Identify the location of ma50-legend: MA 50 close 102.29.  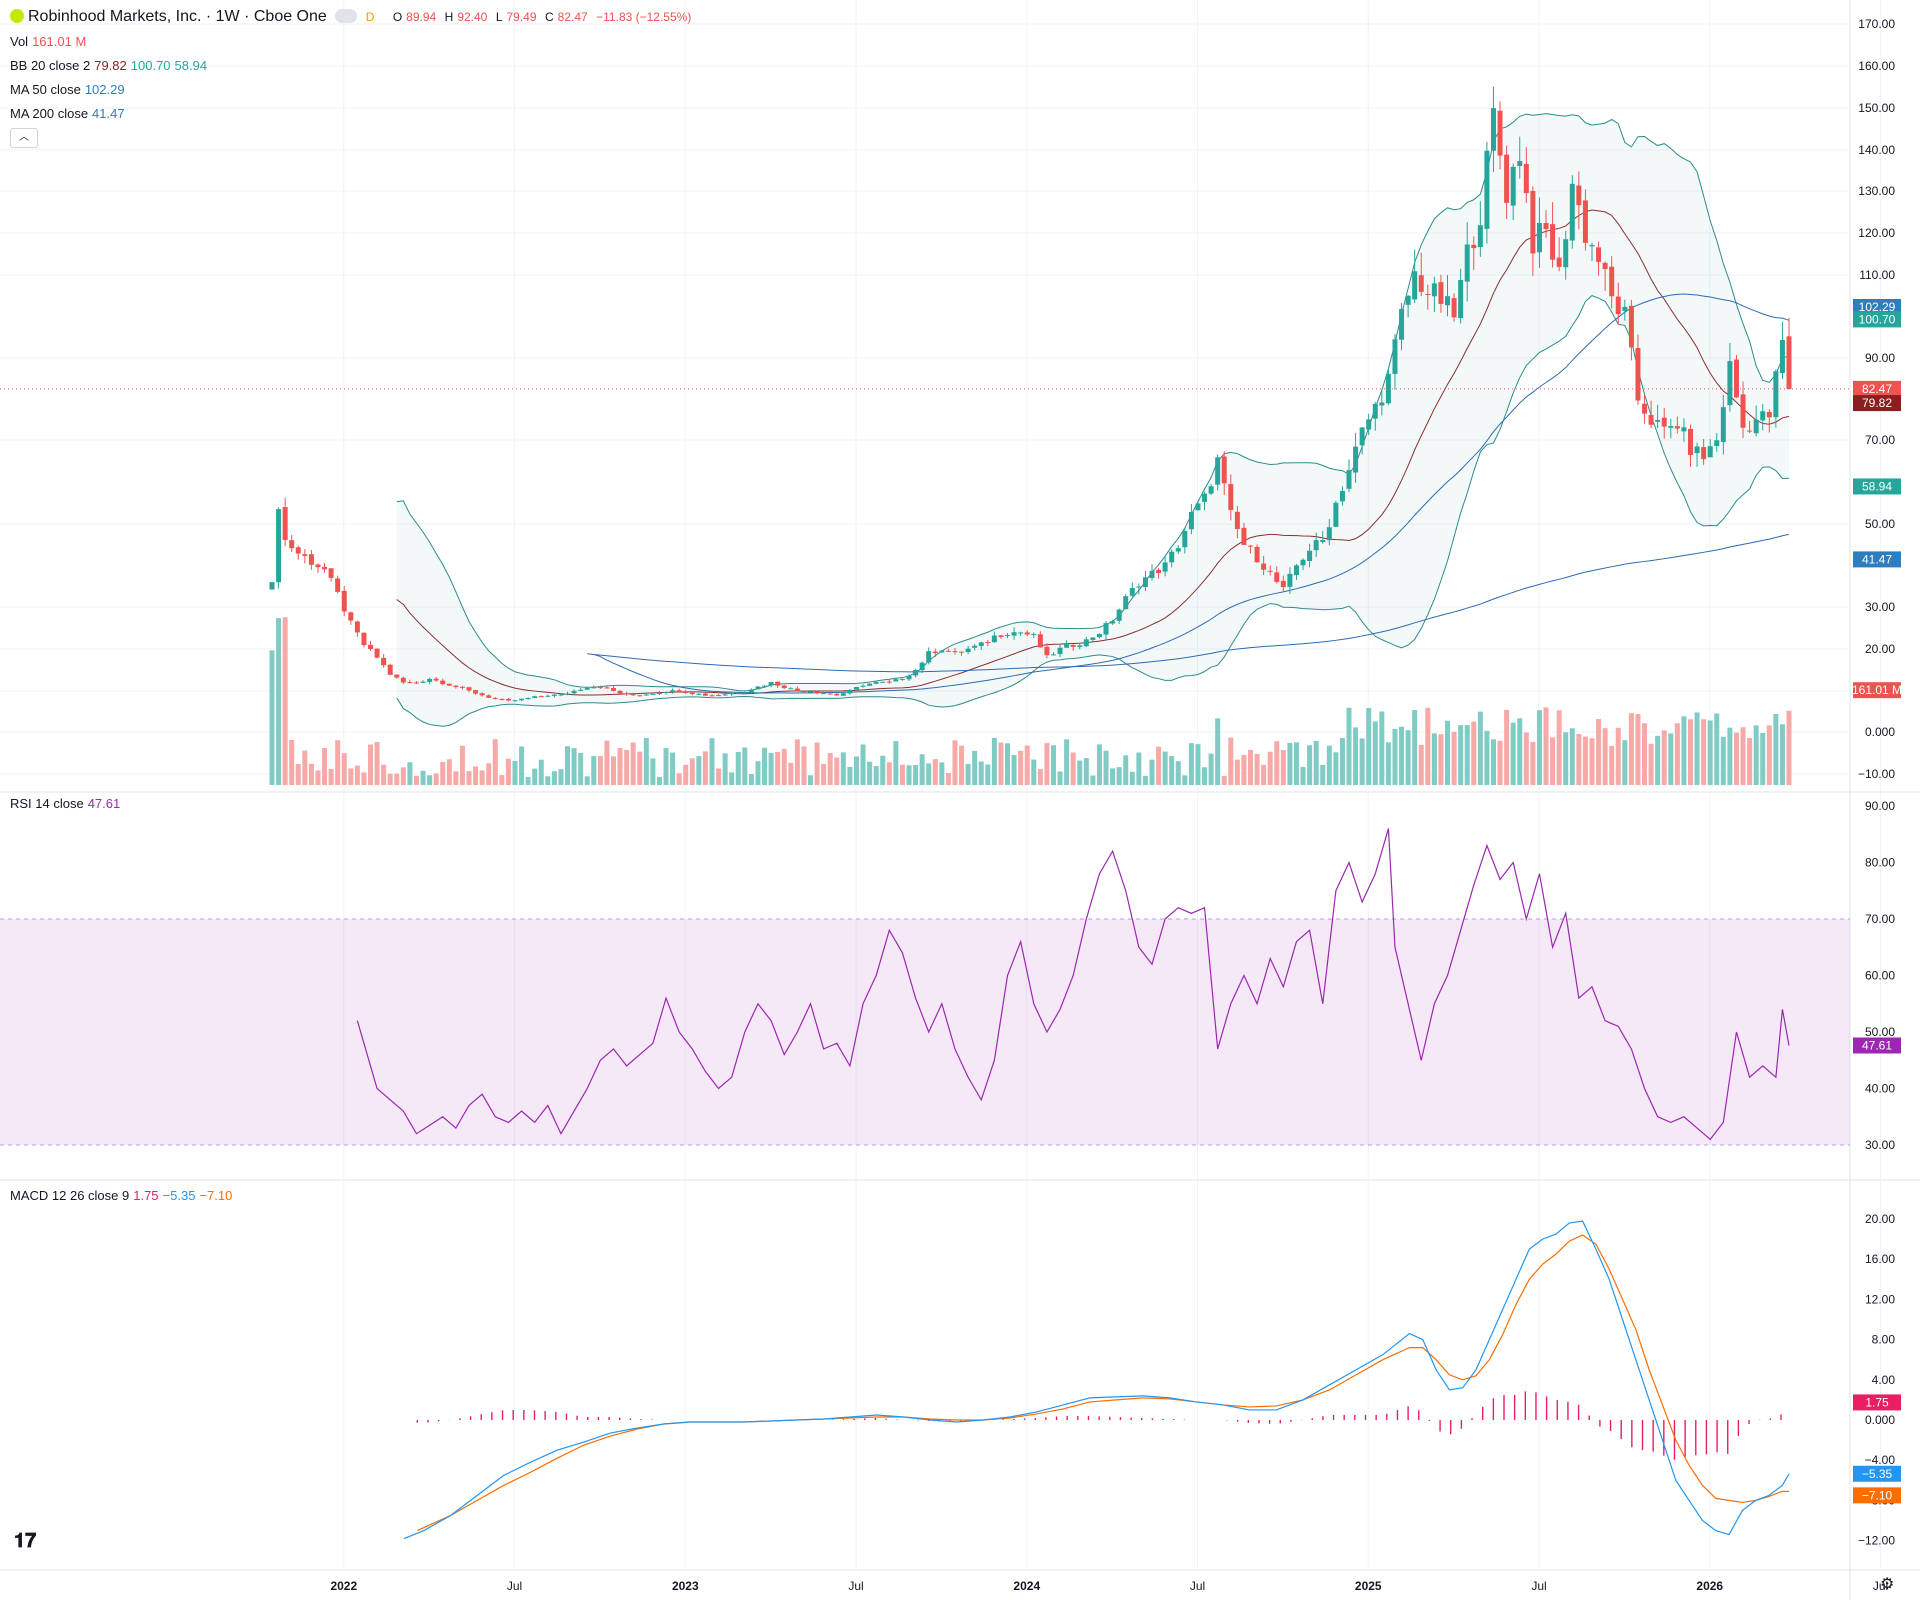
(69, 89).